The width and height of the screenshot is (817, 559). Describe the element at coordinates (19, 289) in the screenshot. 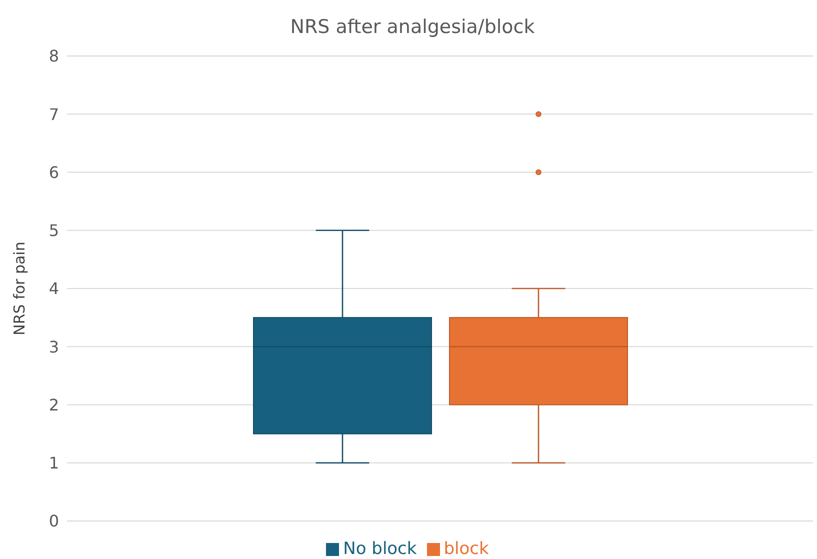

I see `y-axis-title: NRS for pain` at that location.